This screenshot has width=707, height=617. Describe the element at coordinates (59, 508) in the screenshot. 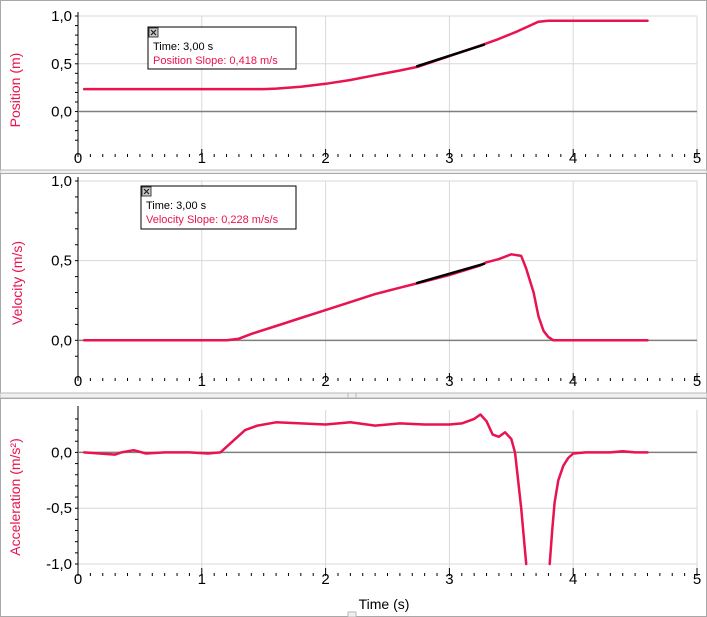

I see `y-tick-label: -0,5` at that location.